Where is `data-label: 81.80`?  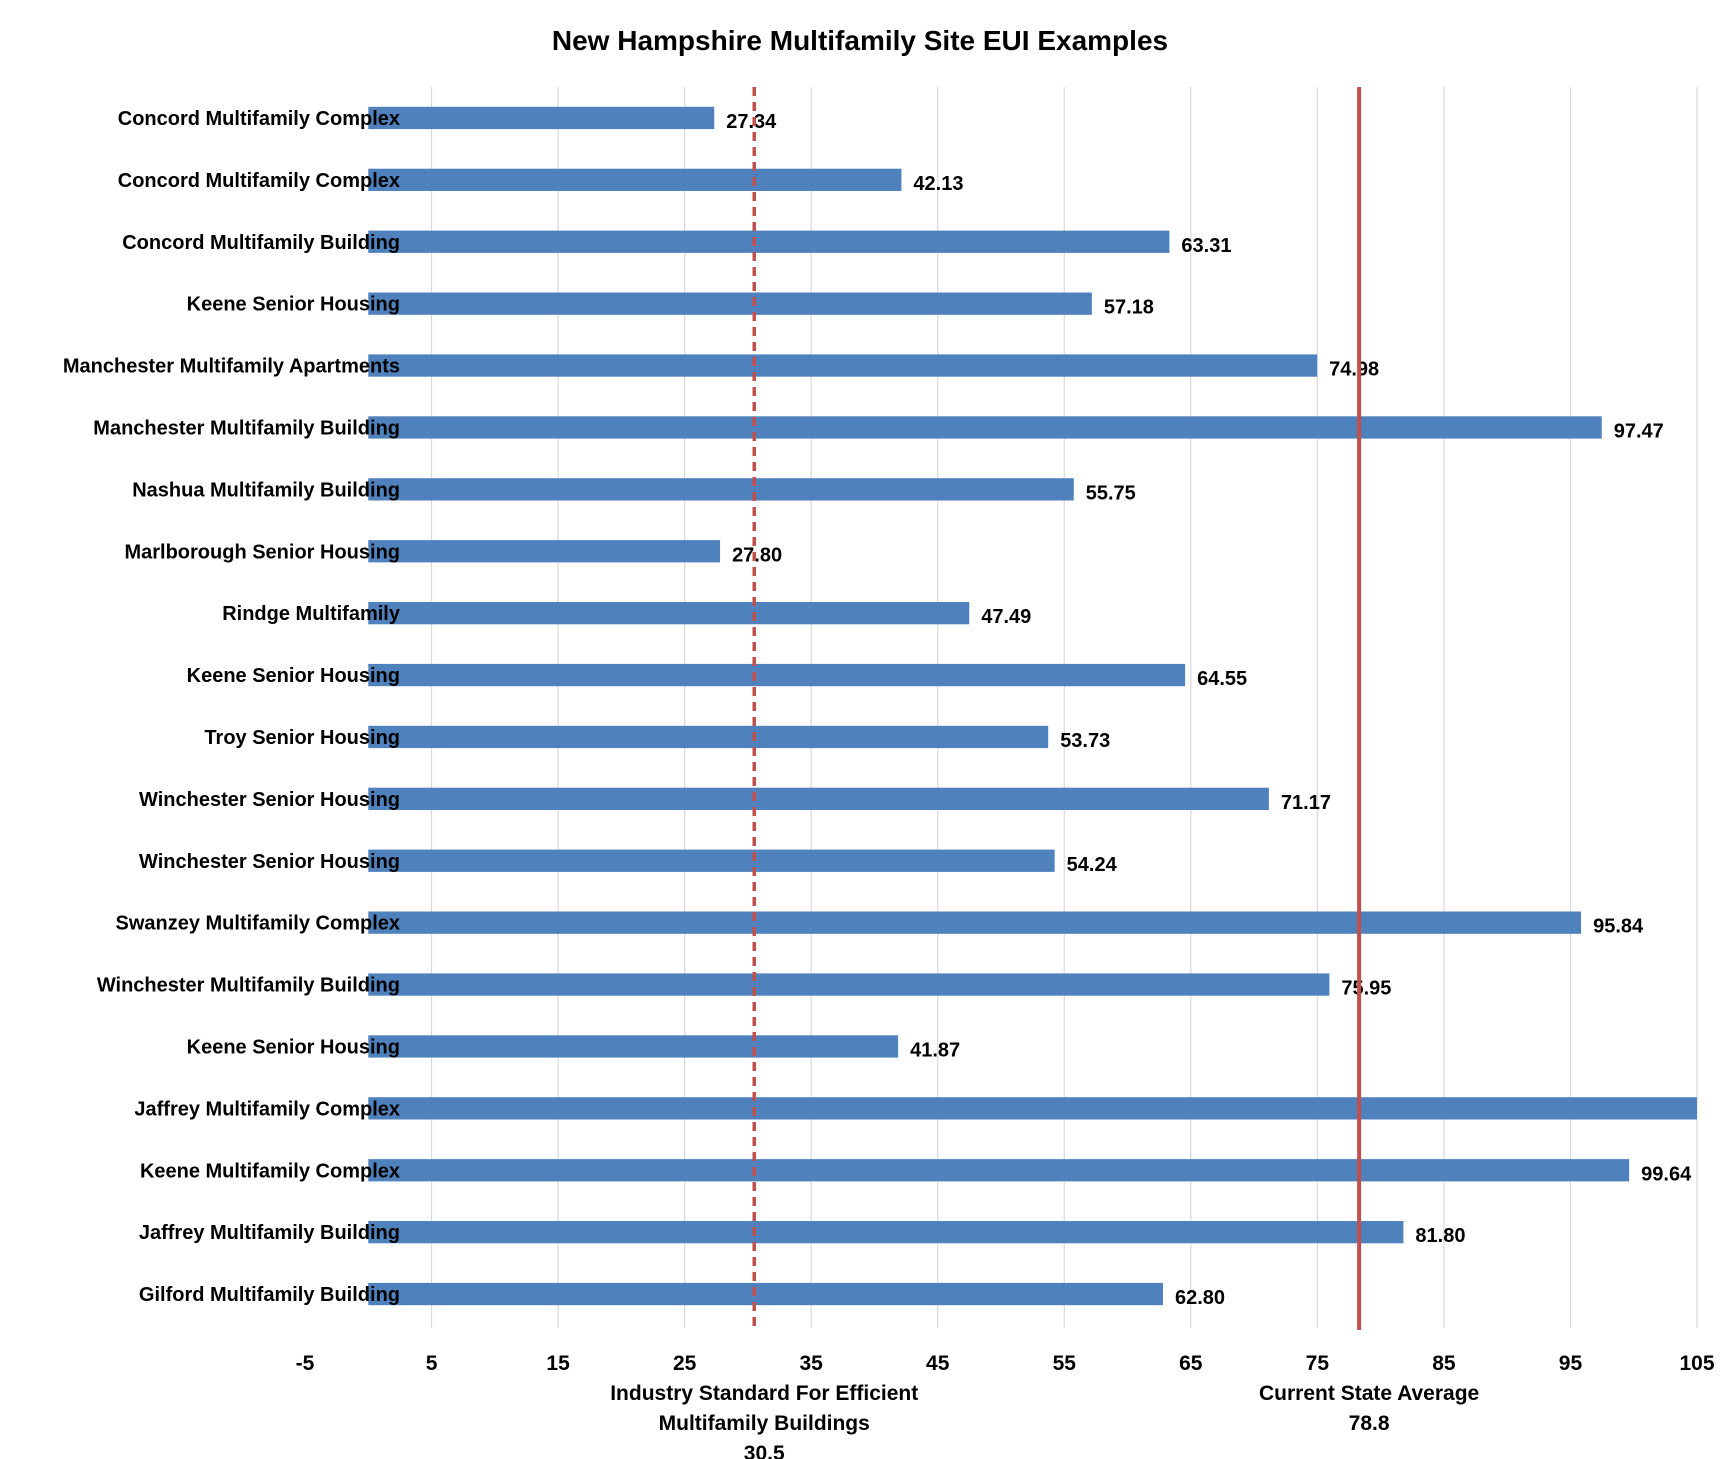 data-label: 81.80 is located at coordinates (1440, 1236).